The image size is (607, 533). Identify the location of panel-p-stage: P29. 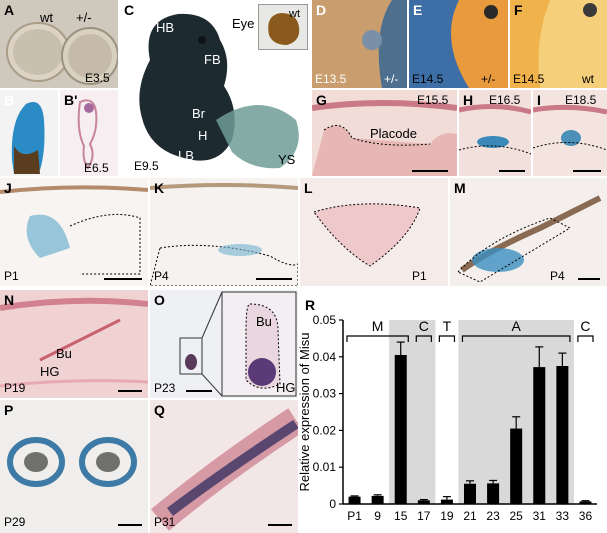
(15, 522).